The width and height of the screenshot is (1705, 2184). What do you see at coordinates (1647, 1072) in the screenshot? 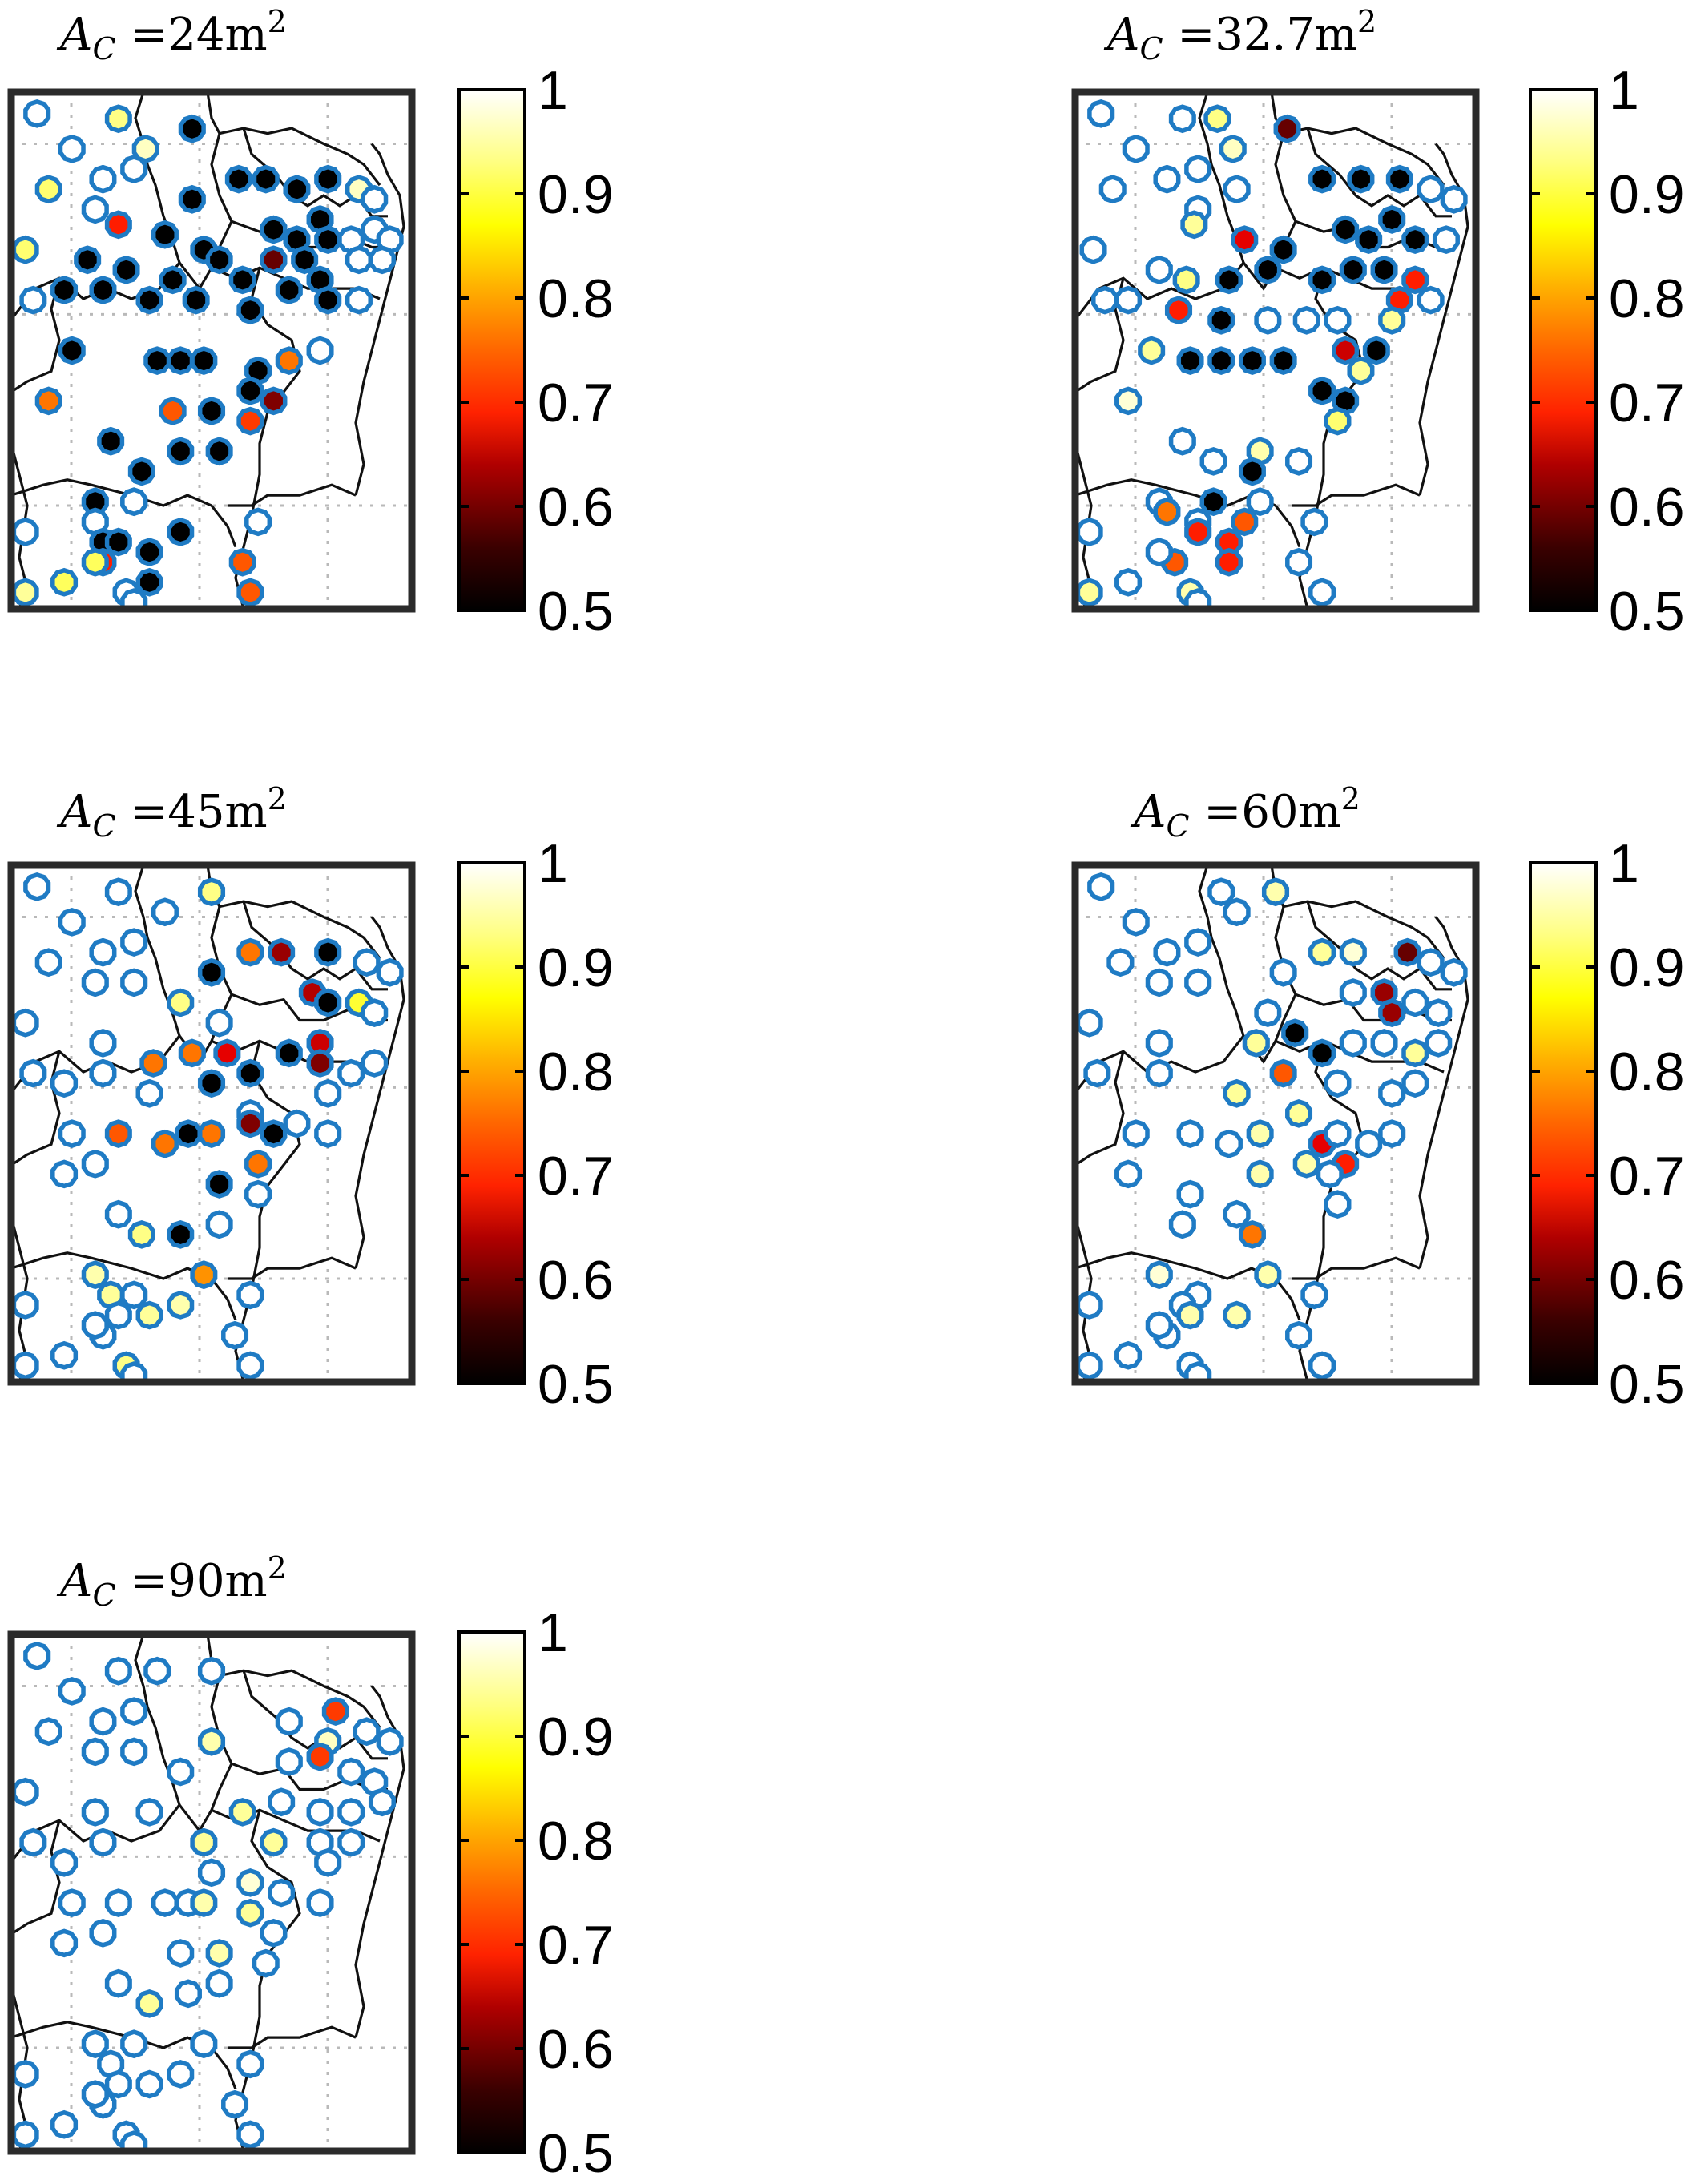
I see `colorbar-tick-label: 0.8` at bounding box center [1647, 1072].